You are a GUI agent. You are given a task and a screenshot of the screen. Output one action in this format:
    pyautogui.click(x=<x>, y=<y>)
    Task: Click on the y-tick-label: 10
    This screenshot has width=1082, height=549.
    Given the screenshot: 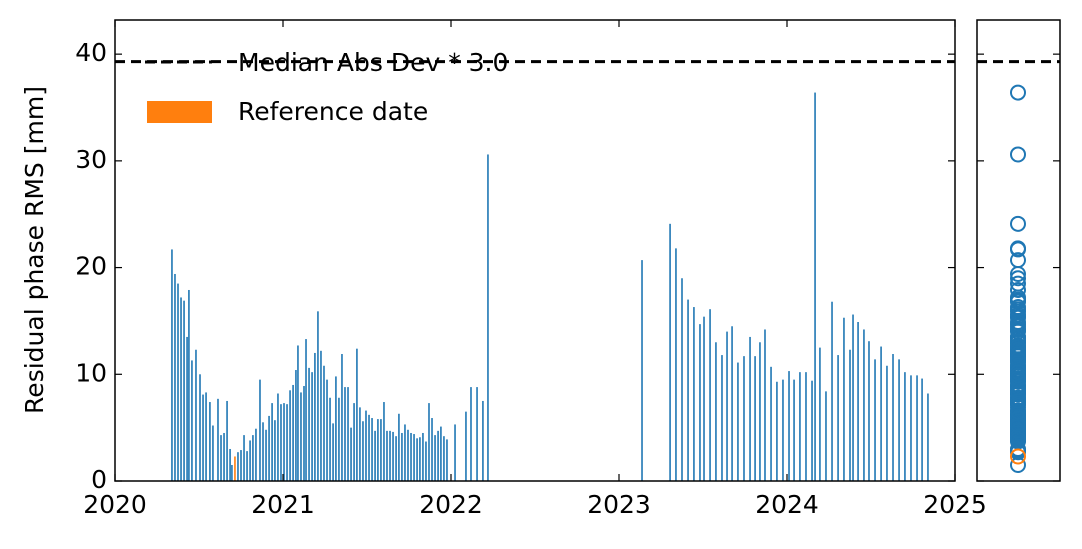 What is the action you would take?
    pyautogui.click(x=91, y=372)
    